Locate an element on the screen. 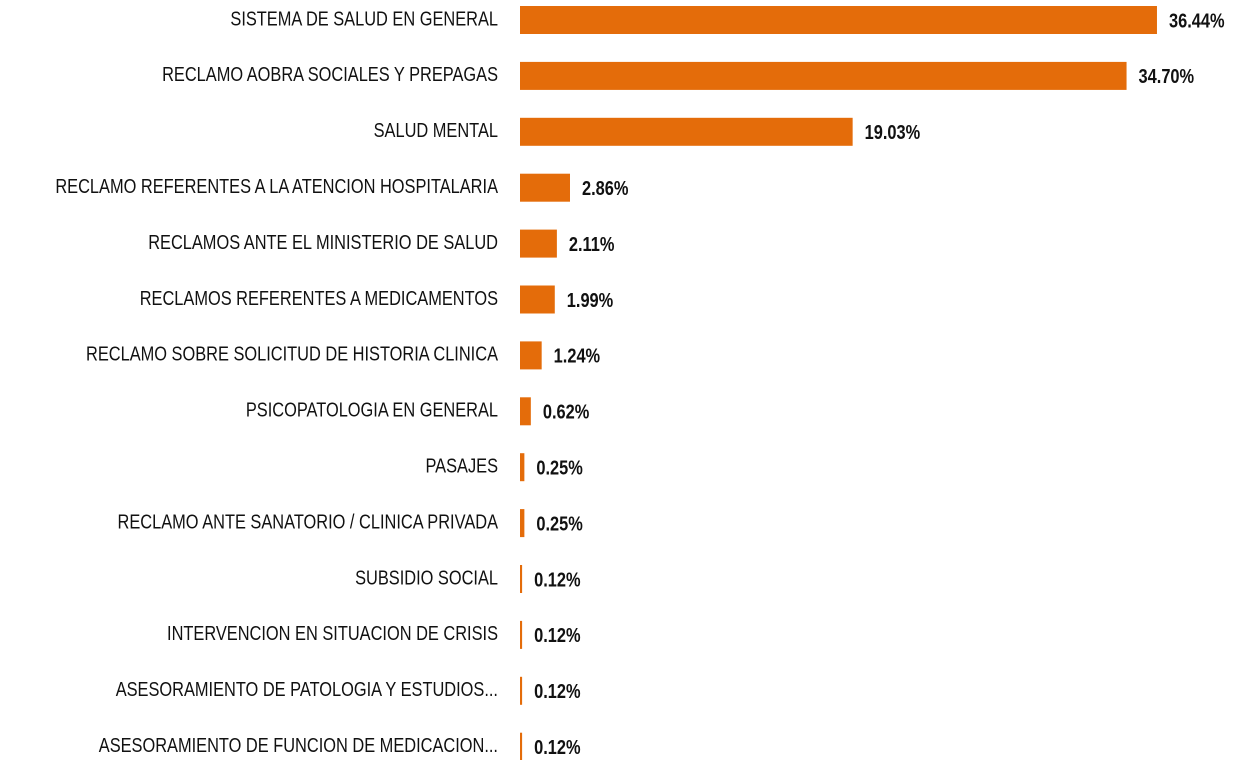  category-label: RECLAMOS ANTE EL MINISTERIO DE SALUD is located at coordinates (323, 241).